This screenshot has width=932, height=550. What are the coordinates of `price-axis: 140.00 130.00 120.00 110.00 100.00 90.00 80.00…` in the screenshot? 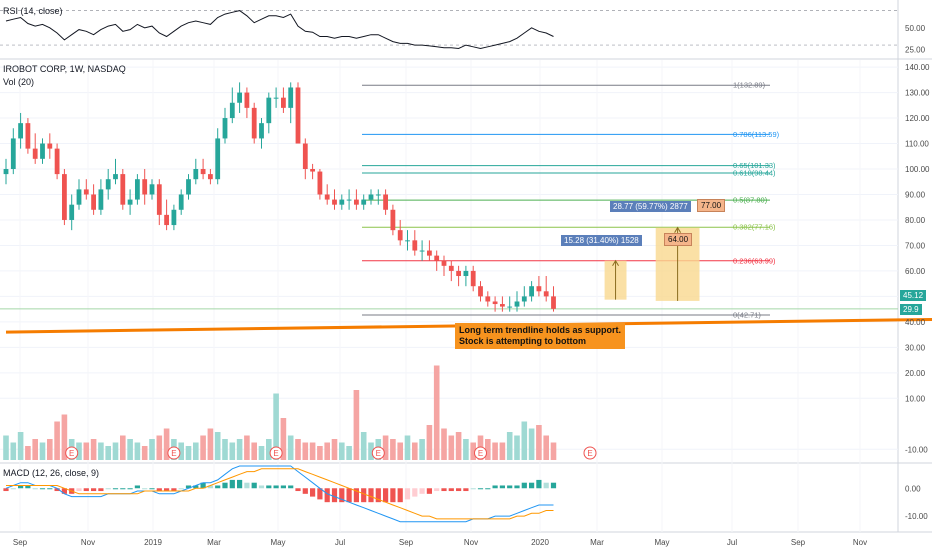 It's located at (917, 272).